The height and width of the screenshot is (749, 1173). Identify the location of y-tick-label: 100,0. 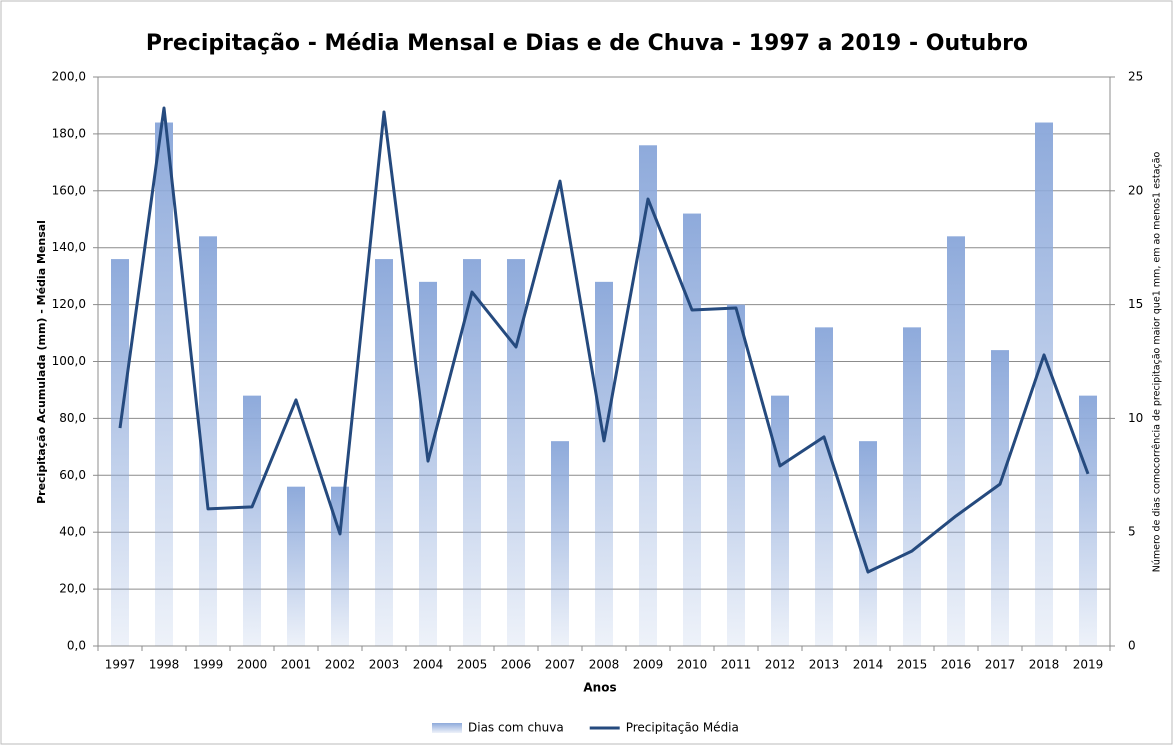
(69, 361).